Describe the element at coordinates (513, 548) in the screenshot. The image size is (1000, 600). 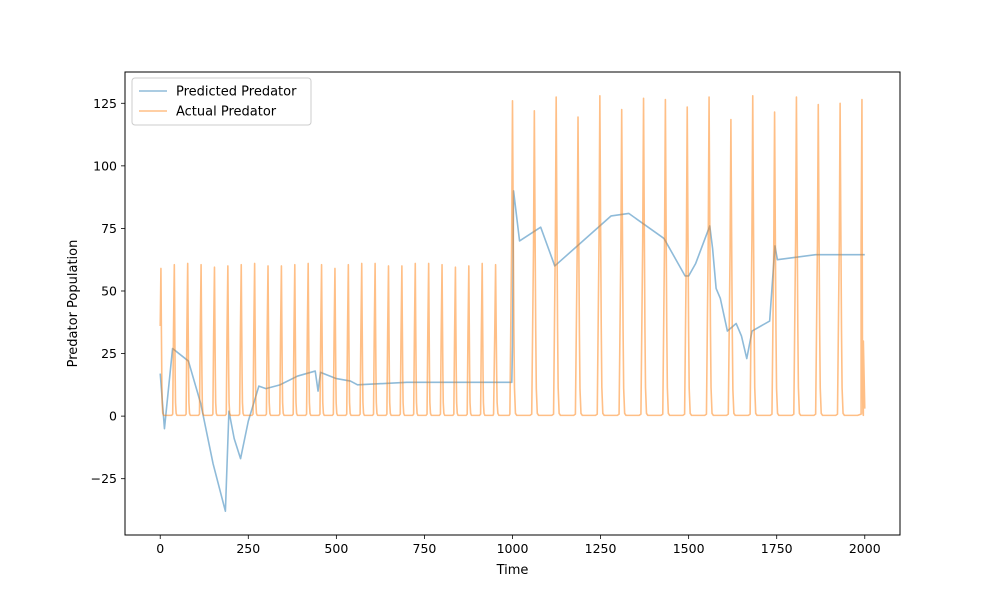
I see `x-tick-label: 1000` at that location.